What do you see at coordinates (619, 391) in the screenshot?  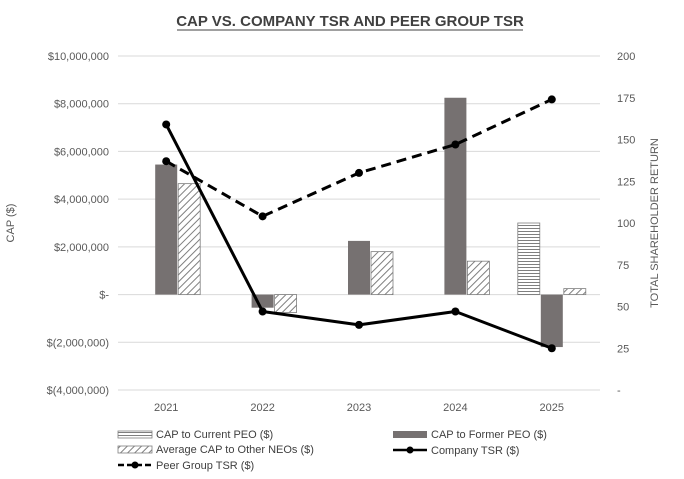 I see `y2-tick-label: -` at bounding box center [619, 391].